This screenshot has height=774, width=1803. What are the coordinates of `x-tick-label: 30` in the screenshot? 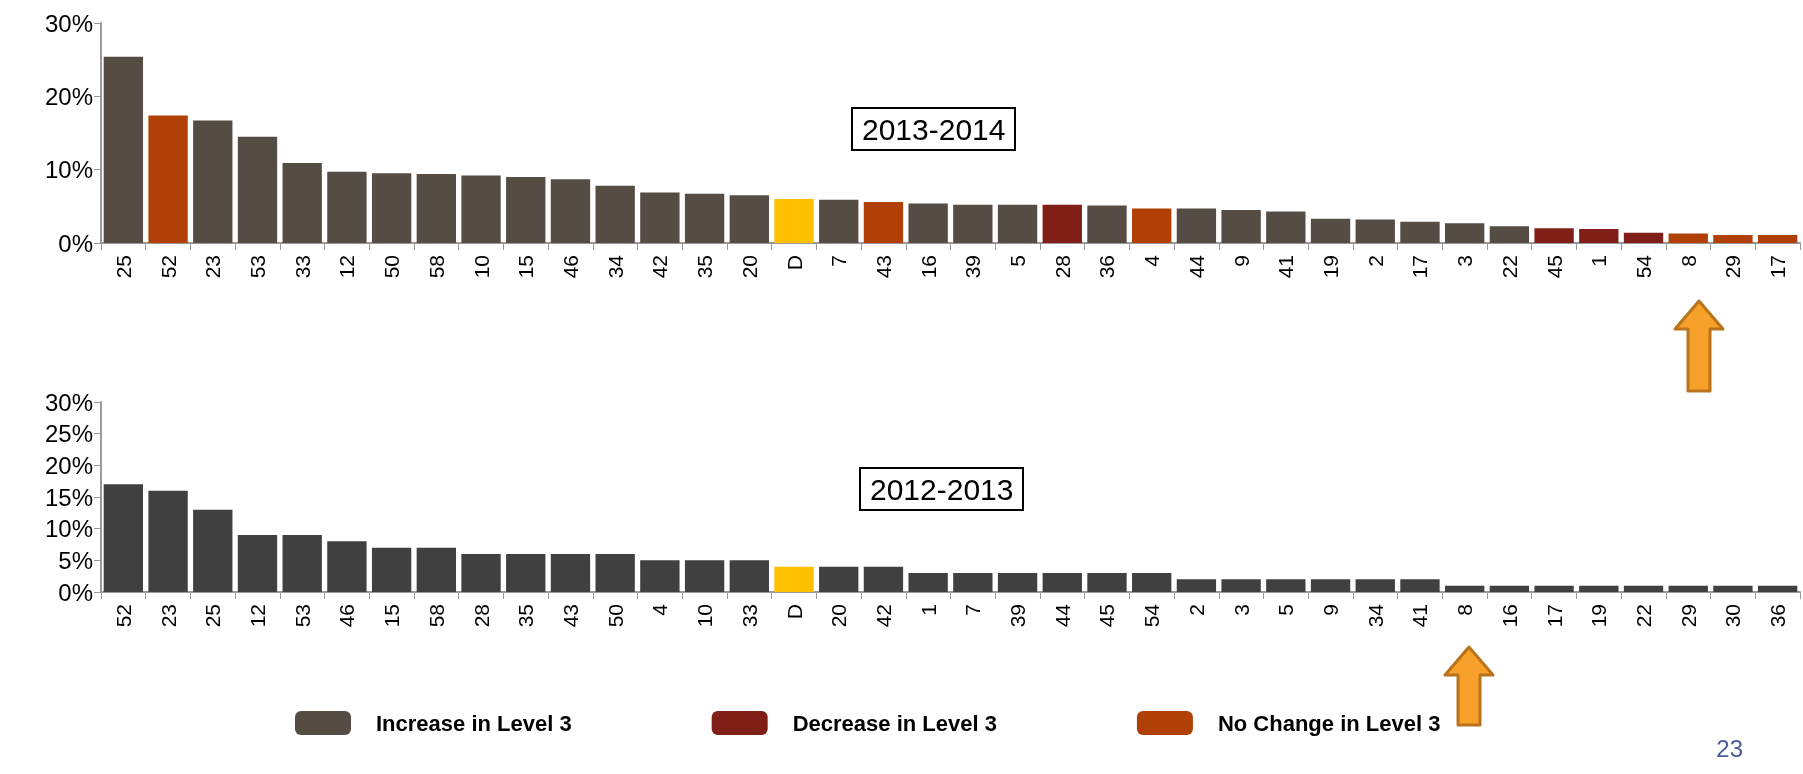 It's located at (1733, 616).